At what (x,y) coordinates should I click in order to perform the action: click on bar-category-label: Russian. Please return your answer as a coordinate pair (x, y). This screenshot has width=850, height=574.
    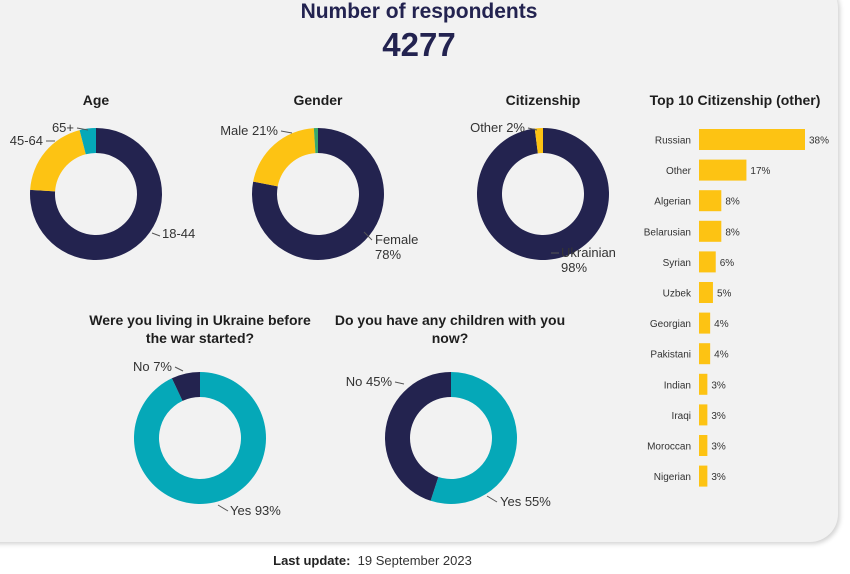
    Looking at the image, I should click on (673, 141).